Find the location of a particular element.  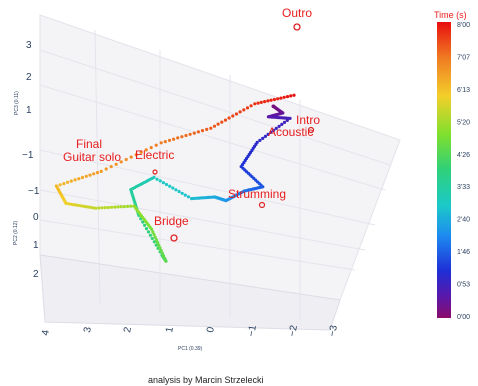

colorbar-title: Time (s) is located at coordinates (450, 15).